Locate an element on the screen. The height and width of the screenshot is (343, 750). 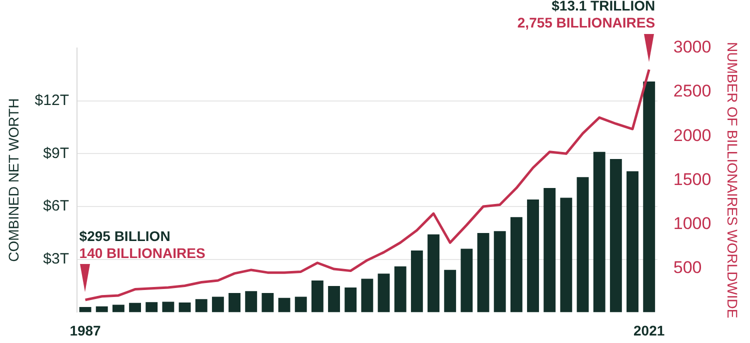
y2-tick-label: 2500 is located at coordinates (692, 91).